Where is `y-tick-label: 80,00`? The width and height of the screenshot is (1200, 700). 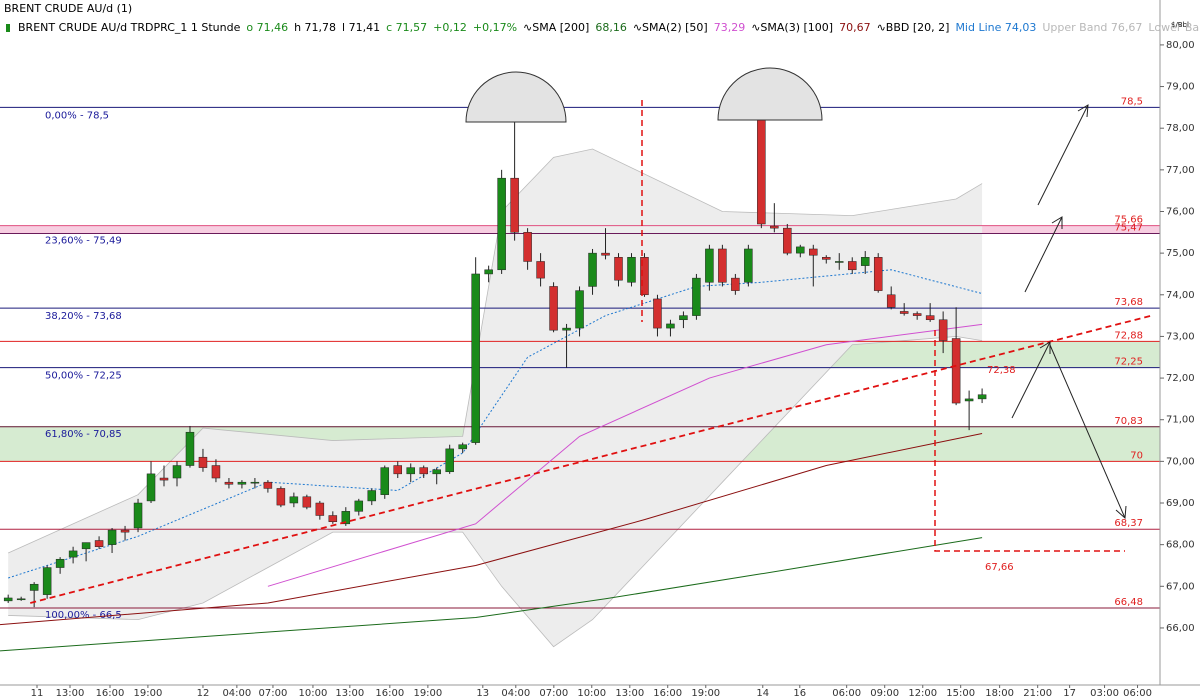
y-tick-label: 80,00 is located at coordinates (1180, 45).